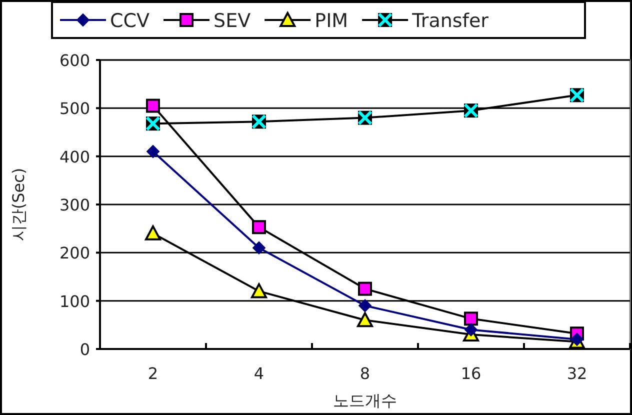 This screenshot has width=632, height=415. I want to click on y-tick-label: 500, so click(74, 108).